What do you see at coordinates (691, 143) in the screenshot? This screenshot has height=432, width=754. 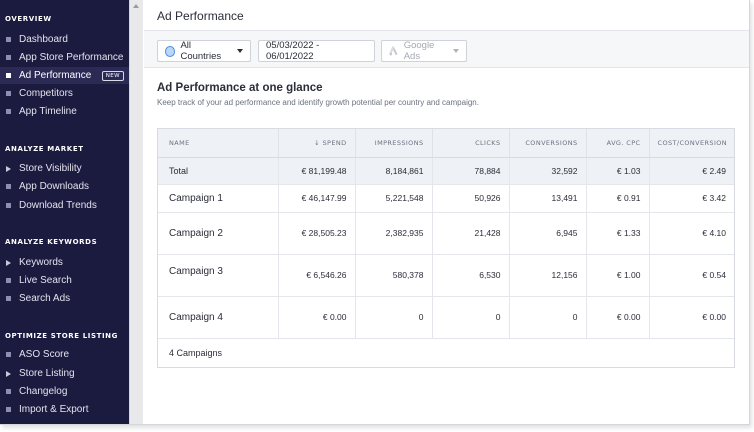 I see `column-header-cost-per-conversion: COST/CONVERSION` at bounding box center [691, 143].